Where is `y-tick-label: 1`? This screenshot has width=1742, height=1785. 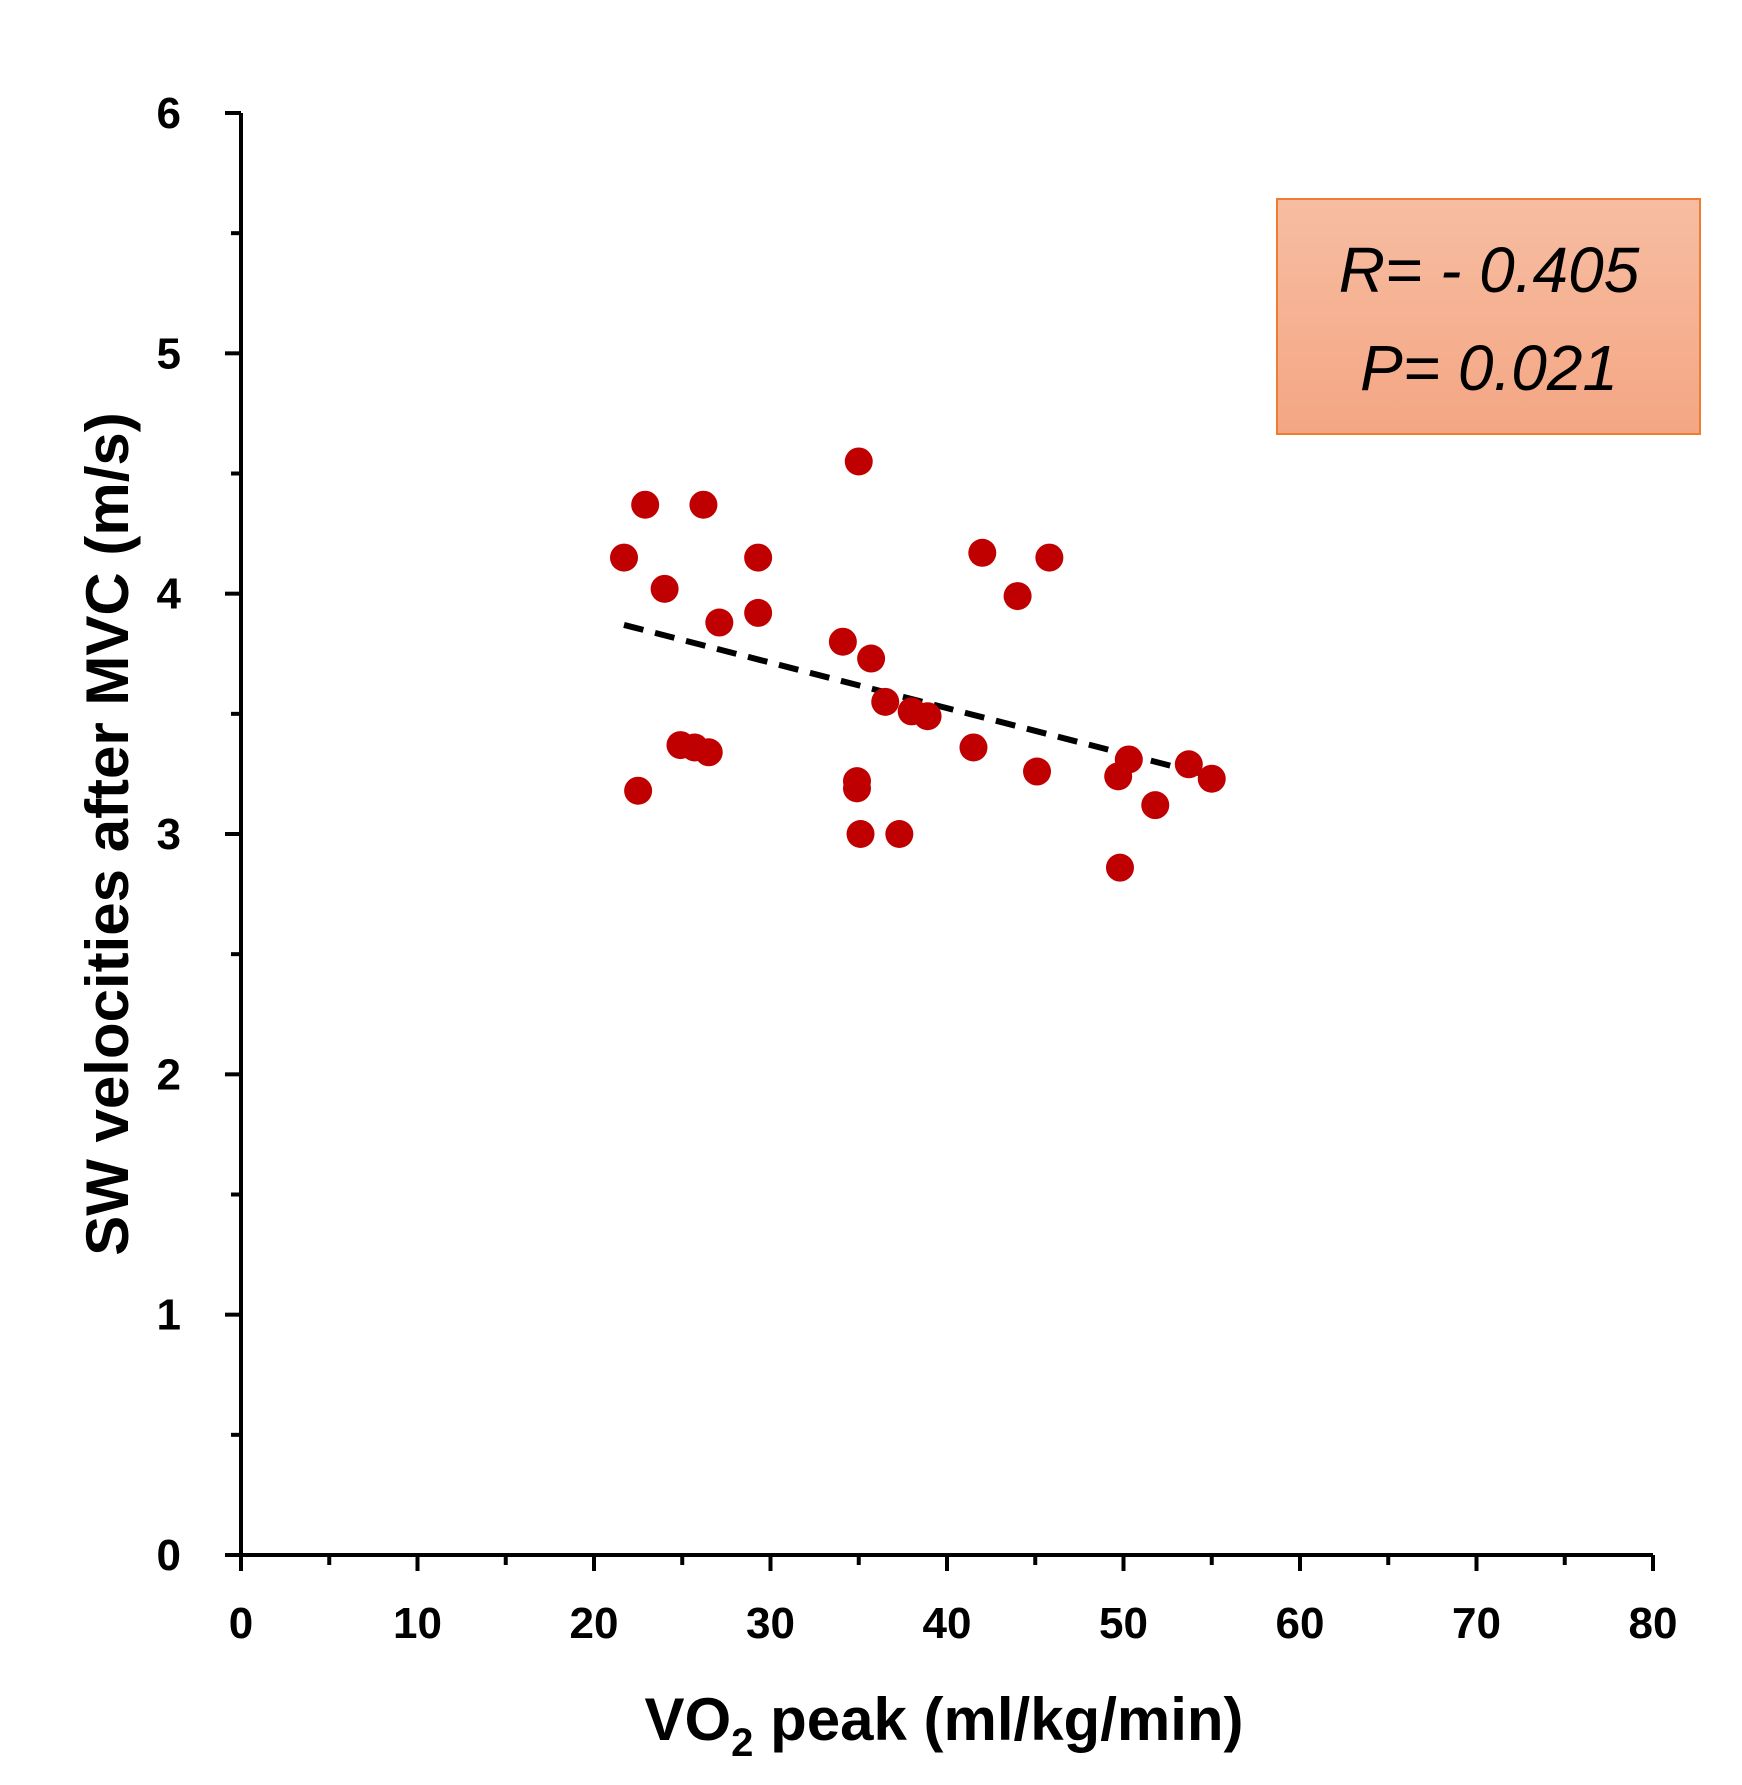
y-tick-label: 1 is located at coordinates (169, 1315).